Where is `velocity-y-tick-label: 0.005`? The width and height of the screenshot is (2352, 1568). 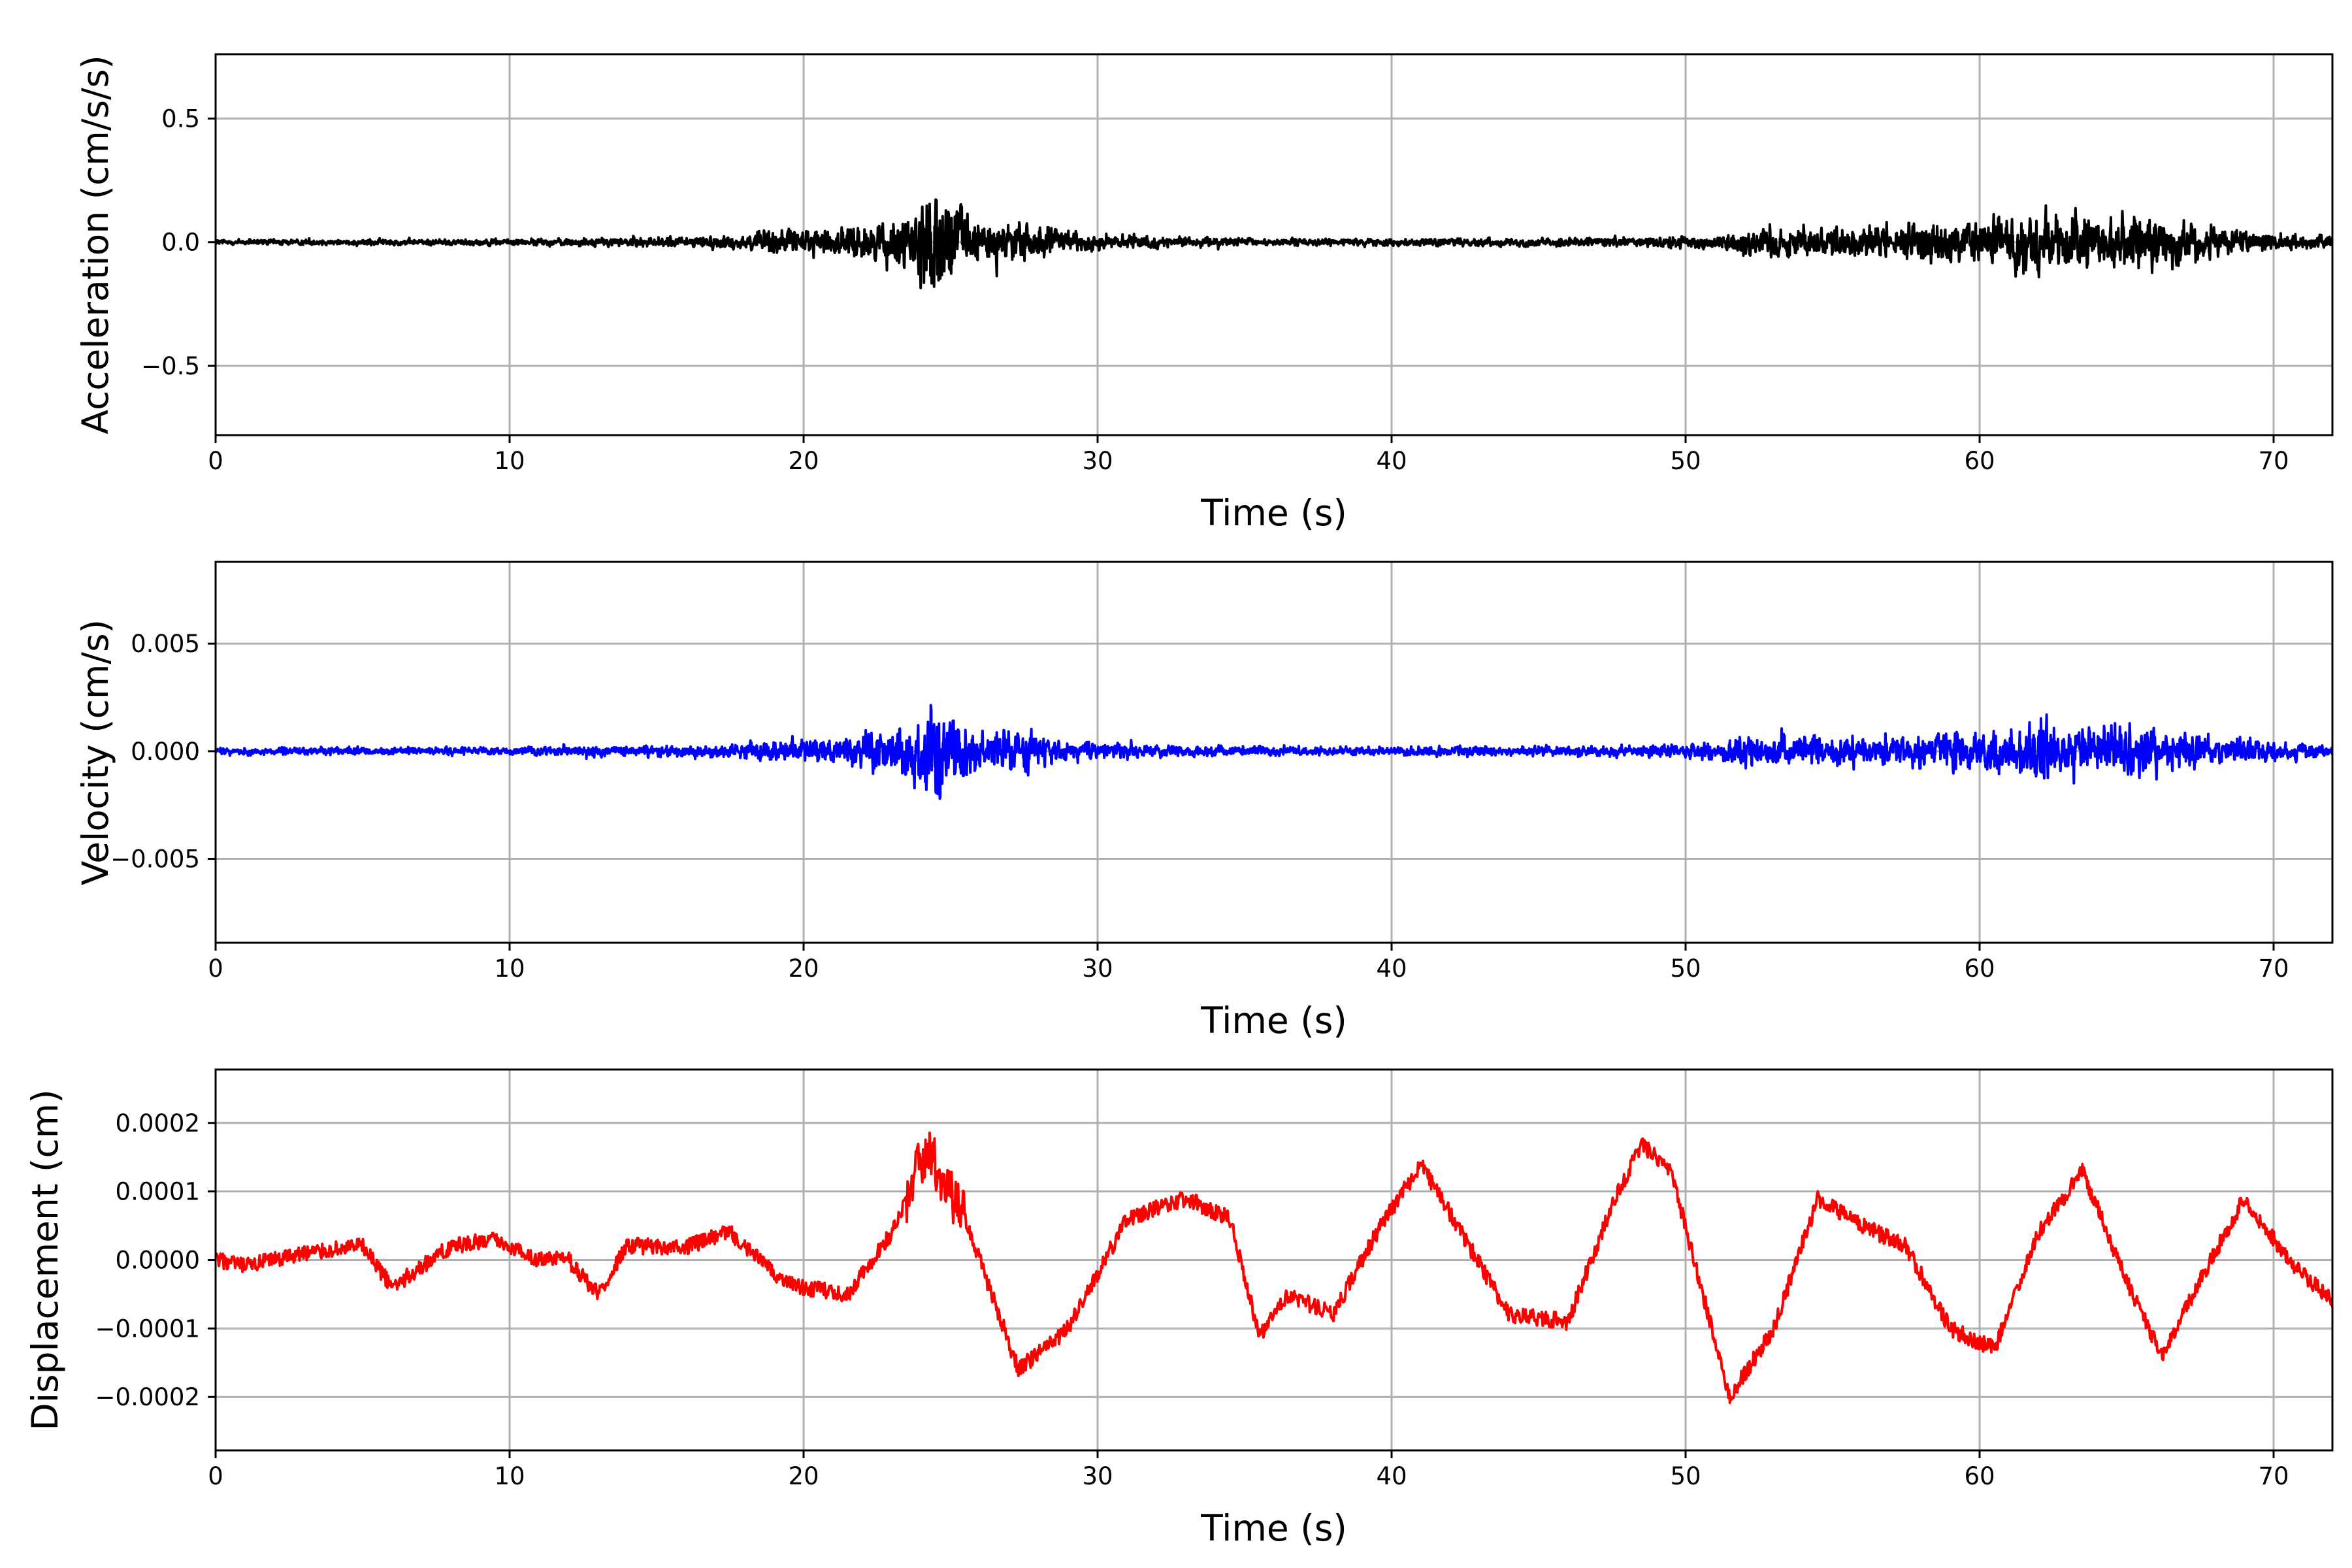 velocity-y-tick-label: 0.005 is located at coordinates (165, 644).